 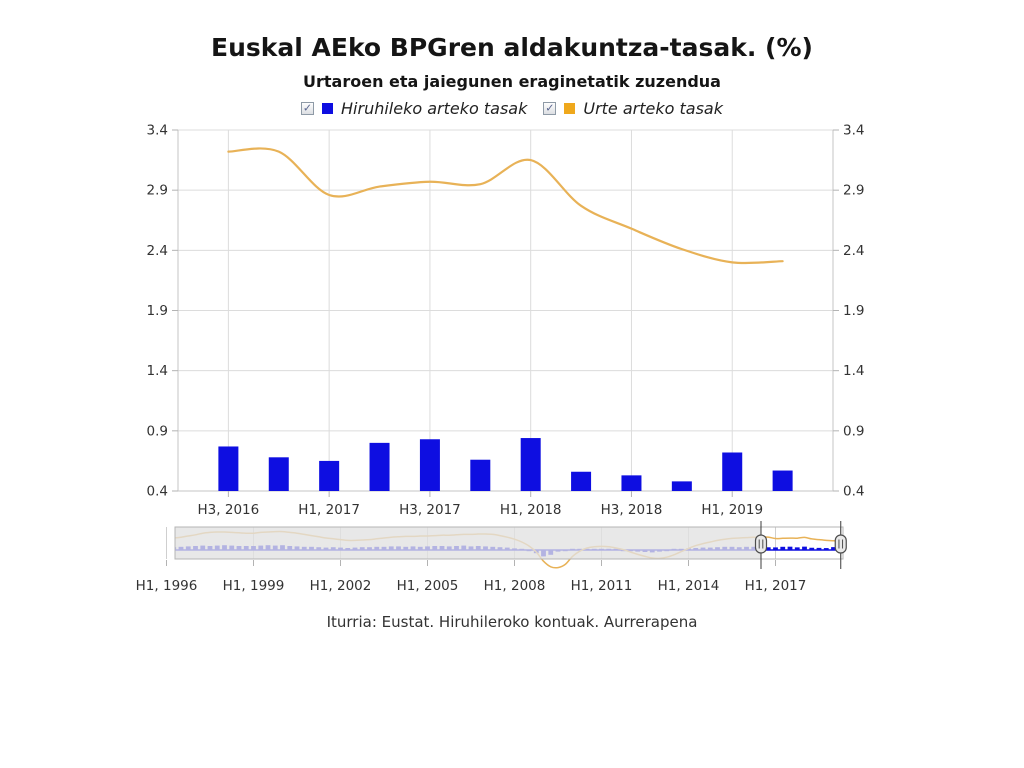 What do you see at coordinates (689, 586) in the screenshot?
I see `navigator-axis-label: H1, 2014` at bounding box center [689, 586].